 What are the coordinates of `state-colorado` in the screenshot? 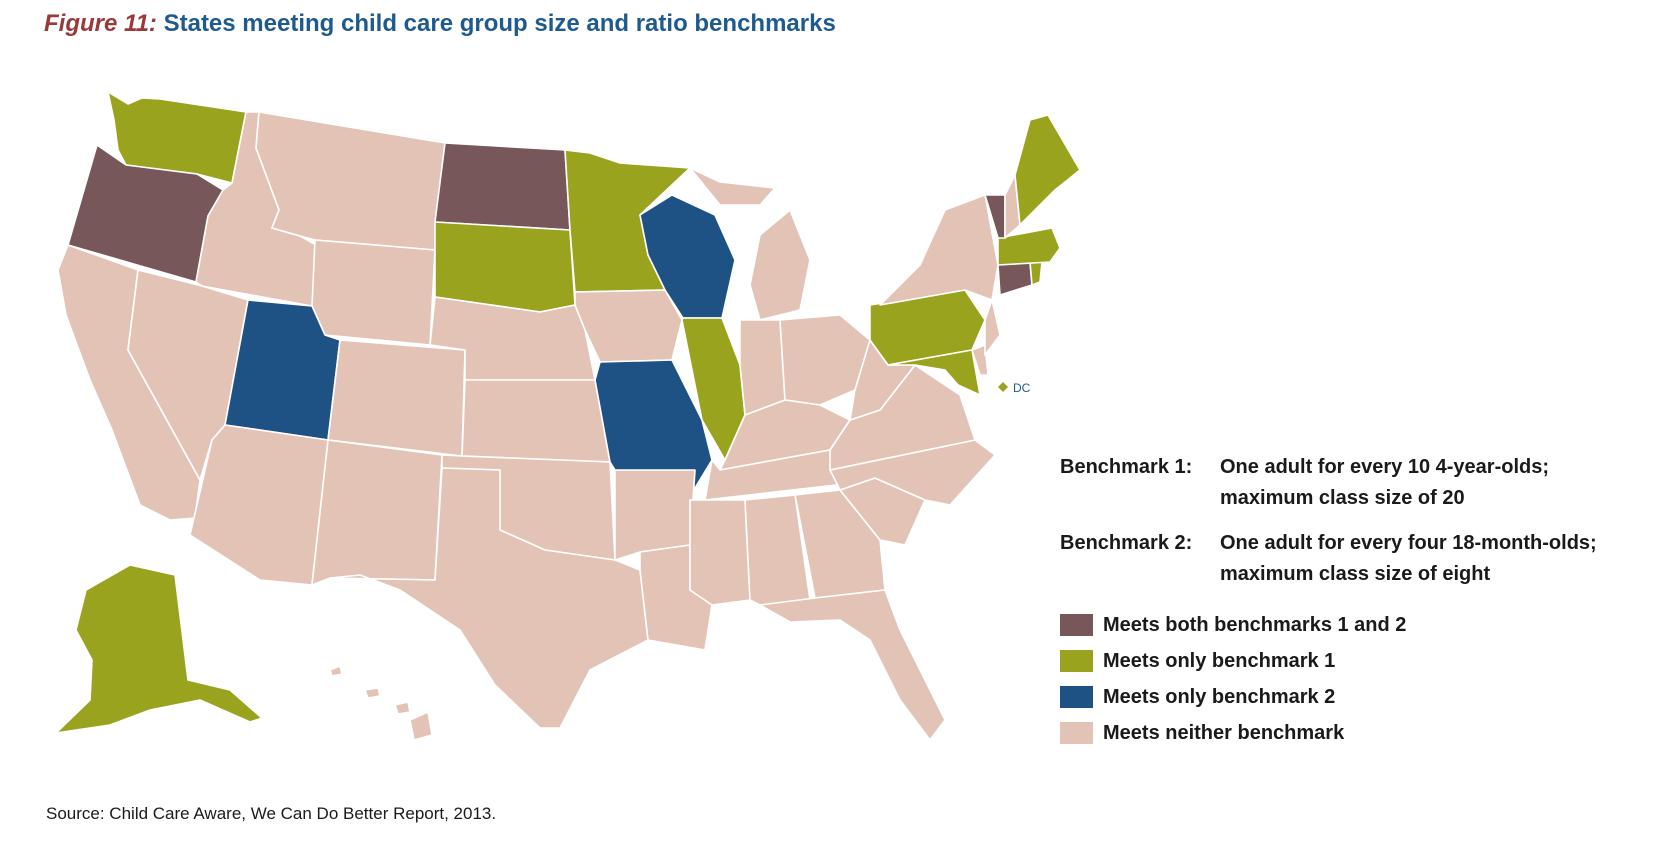 It's located at (396, 398).